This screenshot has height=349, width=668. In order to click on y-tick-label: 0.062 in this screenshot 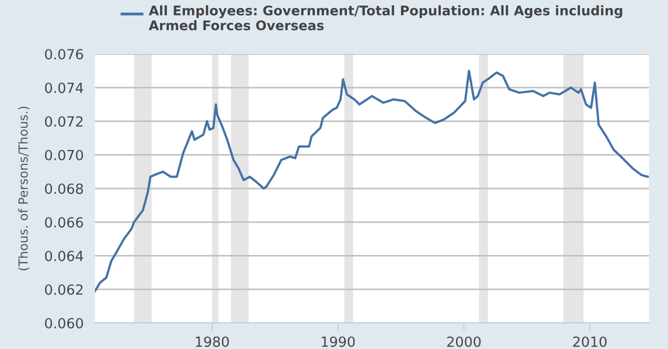, I will do `click(63, 289)`.